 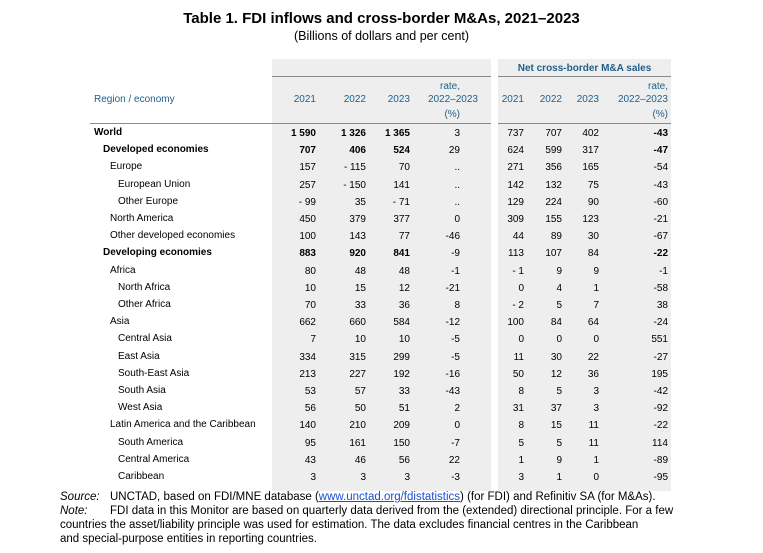 What do you see at coordinates (357, 150) in the screenshot?
I see `fdi-cell: 406` at bounding box center [357, 150].